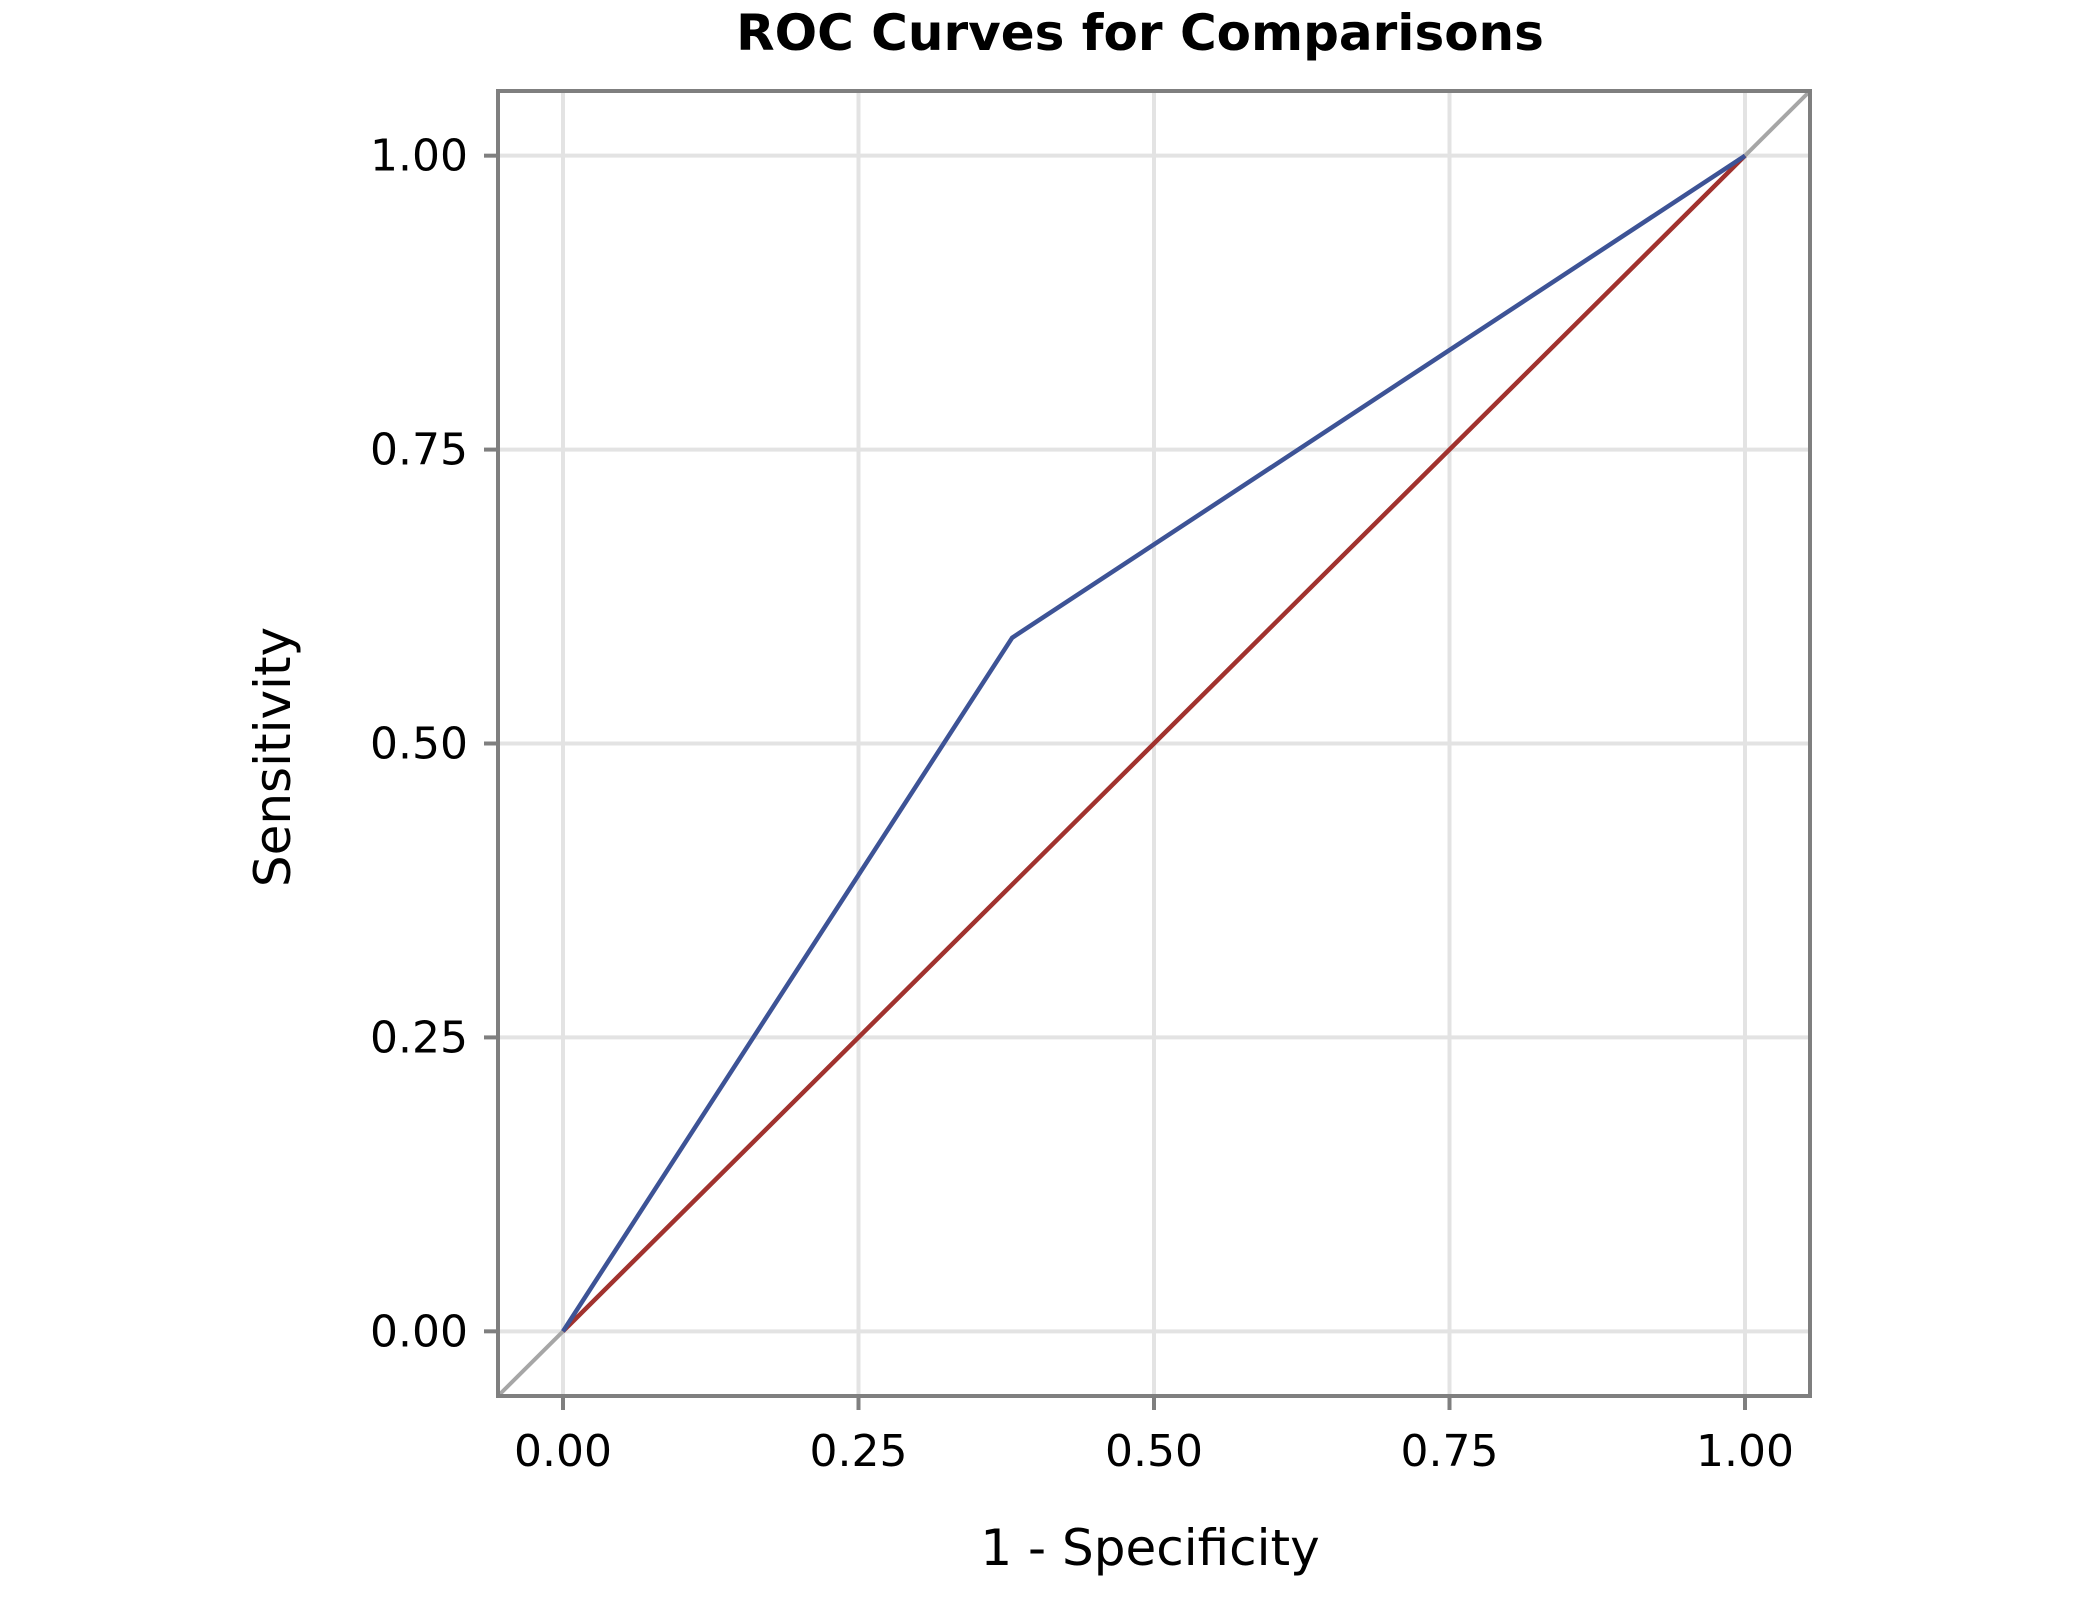  Describe the element at coordinates (419, 156) in the screenshot. I see `y-tick-label: 1.00` at that location.